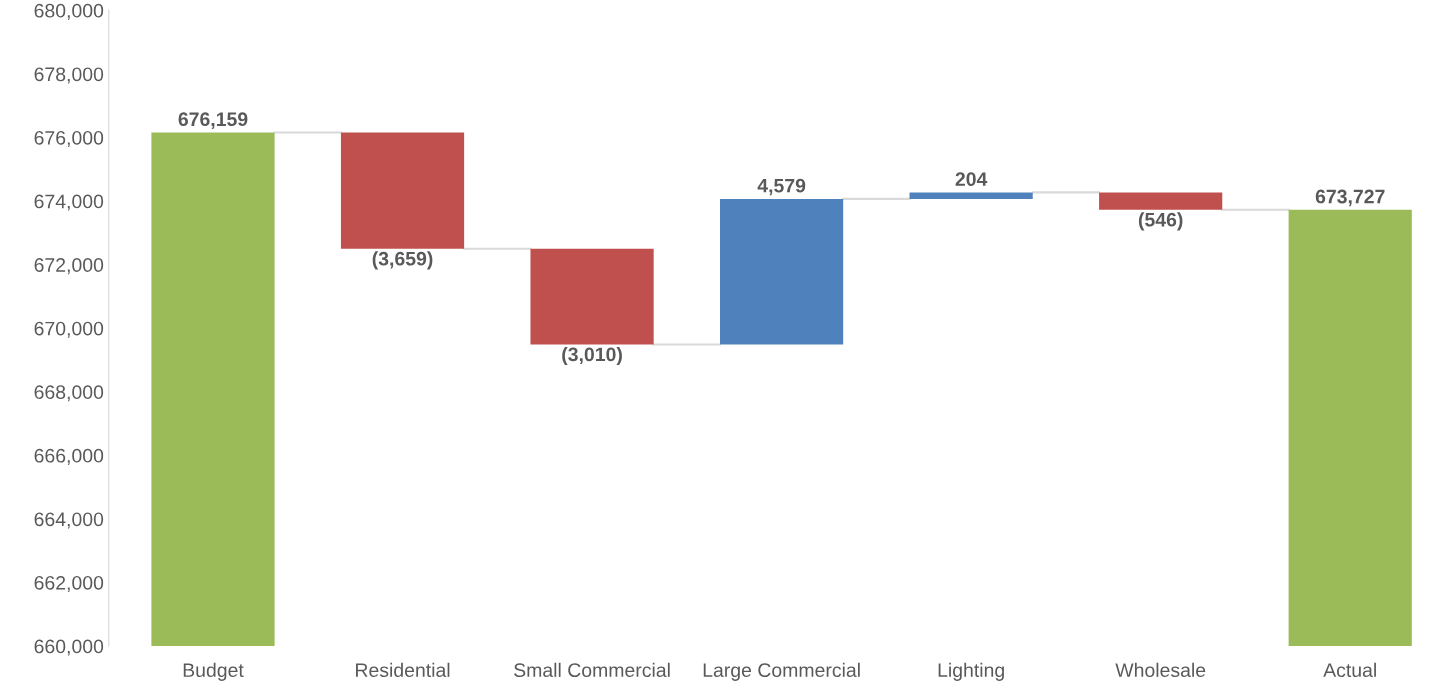 The image size is (1450, 691). I want to click on x-tick-label: Actual, so click(1349, 670).